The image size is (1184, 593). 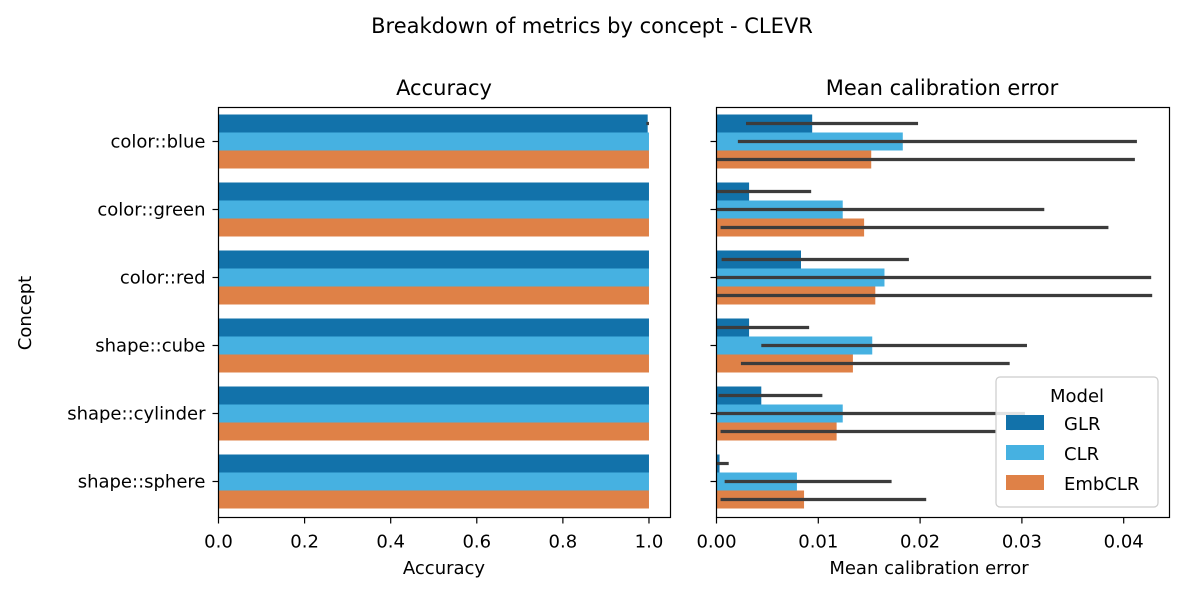 I want to click on calibration-x-axis-label: Mean calibration error, so click(x=929, y=568).